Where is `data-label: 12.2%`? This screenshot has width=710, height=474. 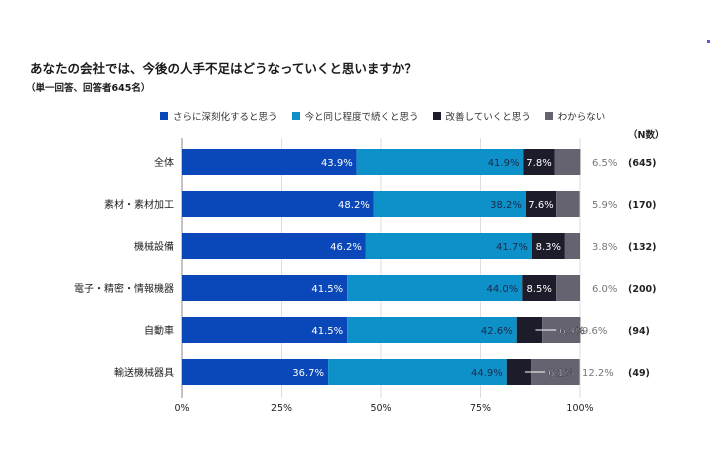
data-label: 12.2% is located at coordinates (598, 373).